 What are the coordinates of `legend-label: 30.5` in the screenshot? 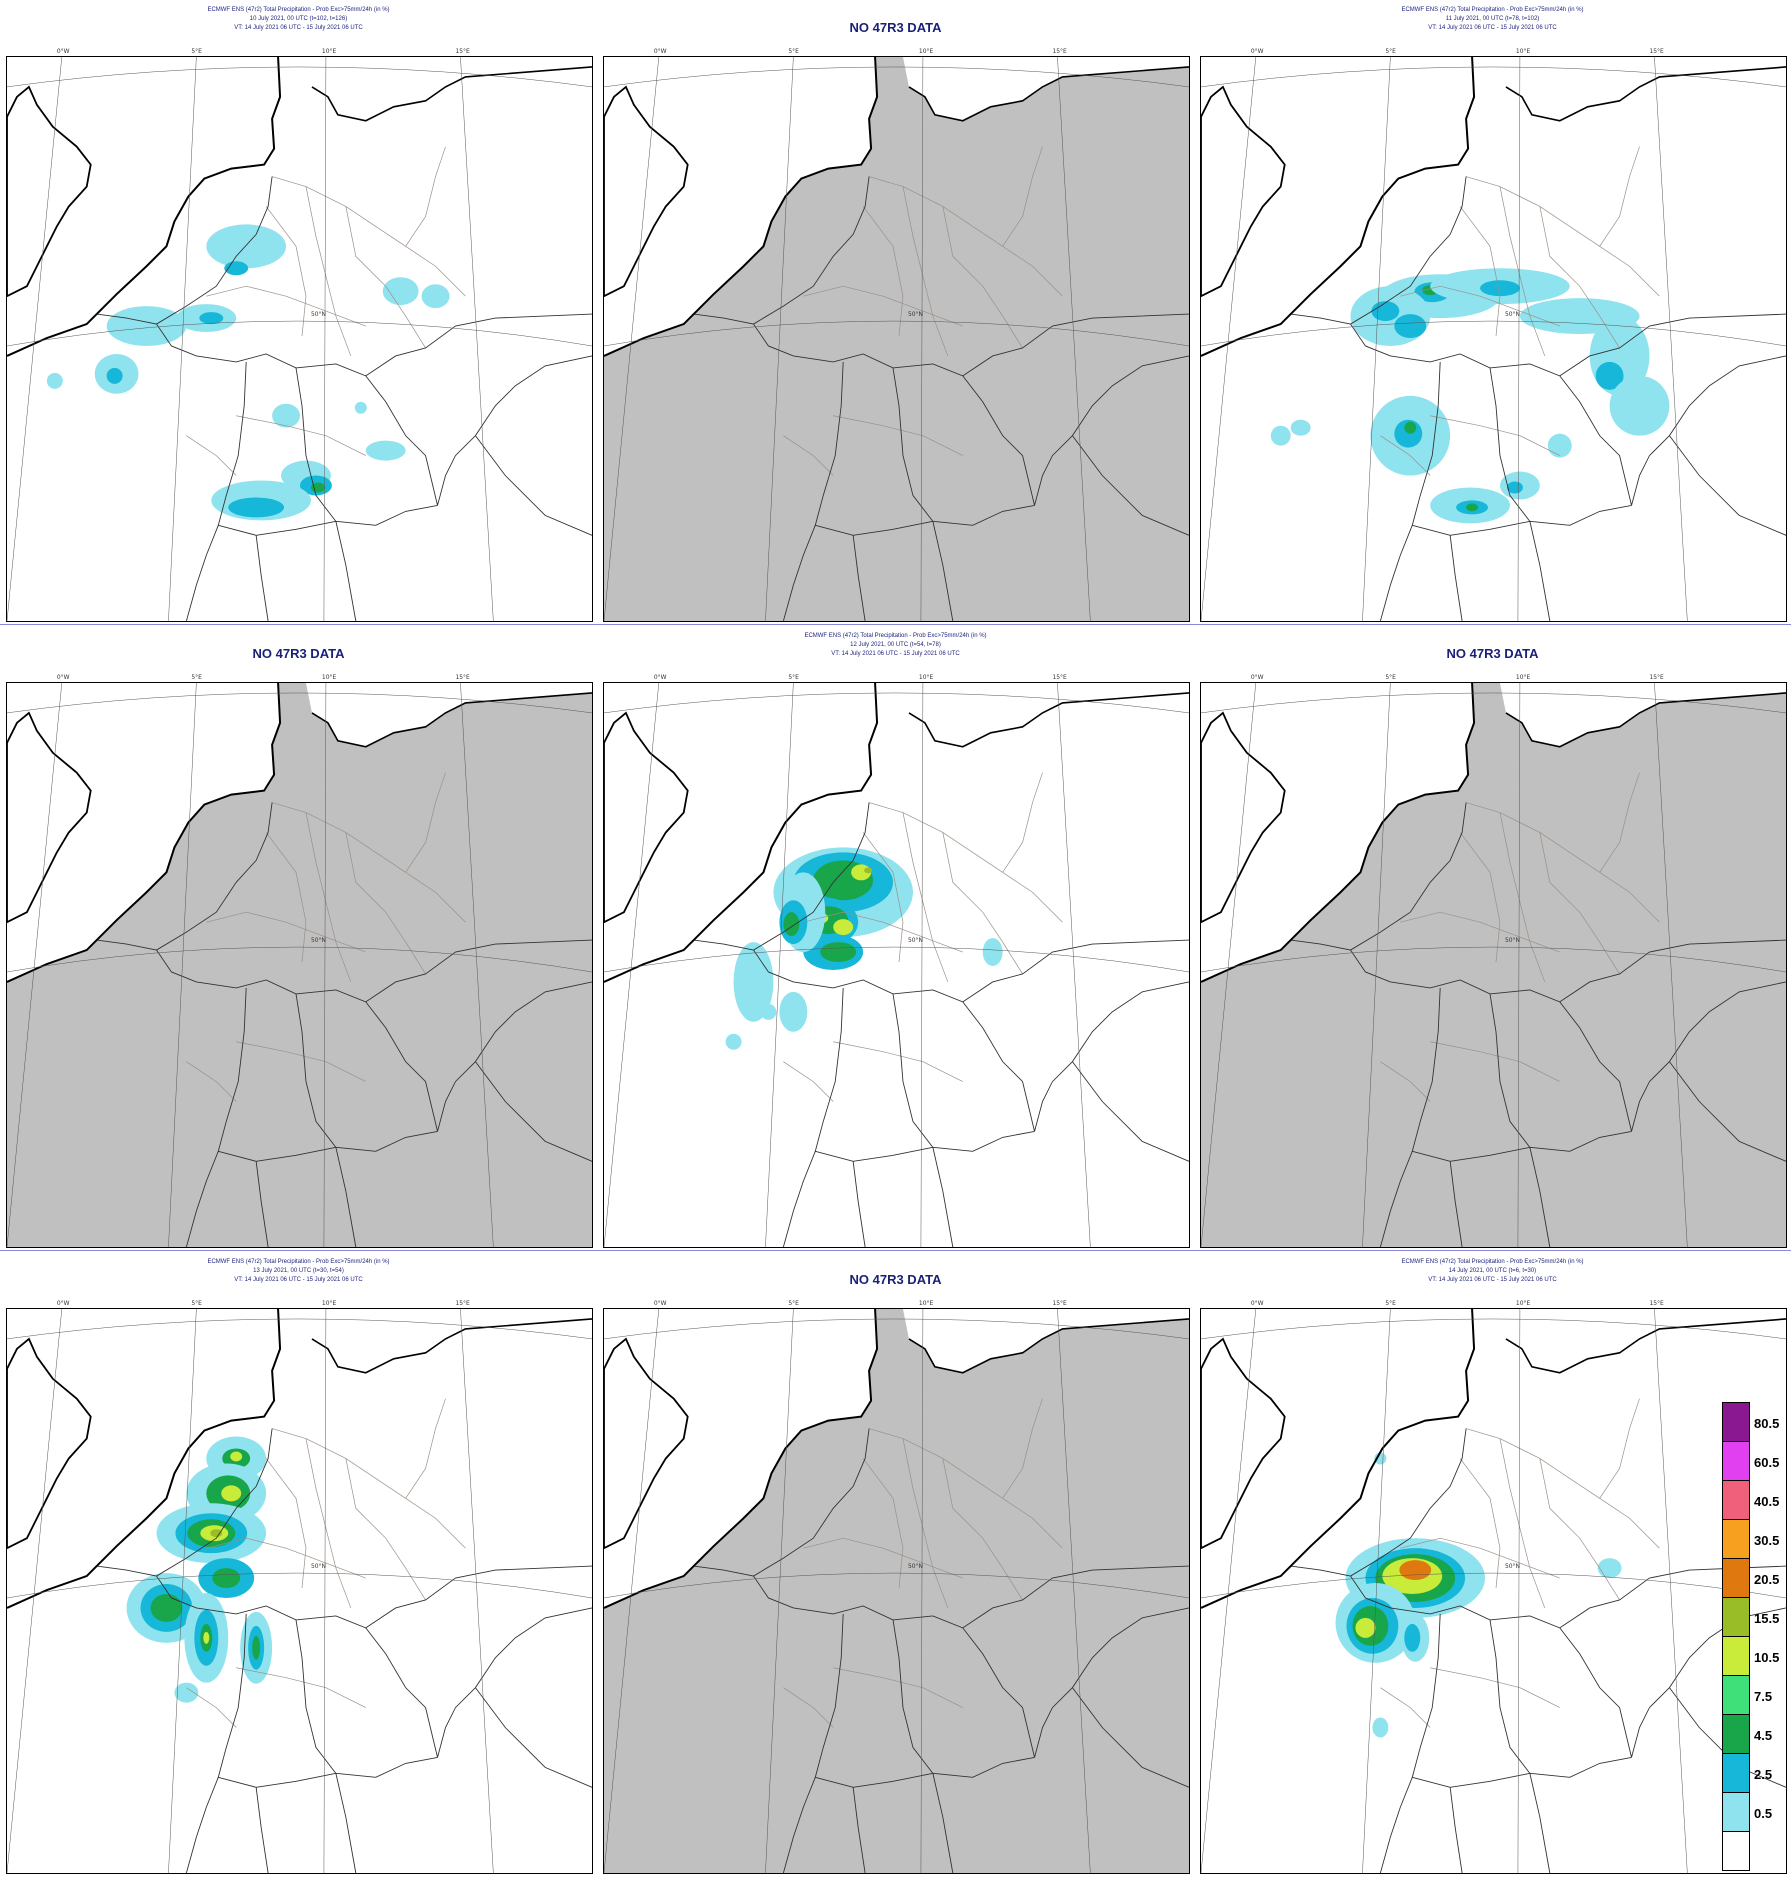 It's located at (1767, 1540).